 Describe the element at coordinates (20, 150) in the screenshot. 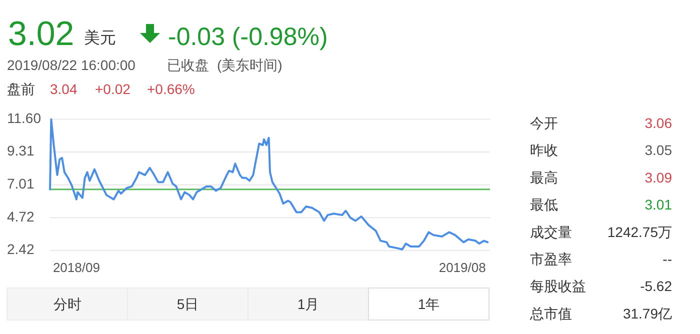

I see `y-tick-label: 9.31` at that location.